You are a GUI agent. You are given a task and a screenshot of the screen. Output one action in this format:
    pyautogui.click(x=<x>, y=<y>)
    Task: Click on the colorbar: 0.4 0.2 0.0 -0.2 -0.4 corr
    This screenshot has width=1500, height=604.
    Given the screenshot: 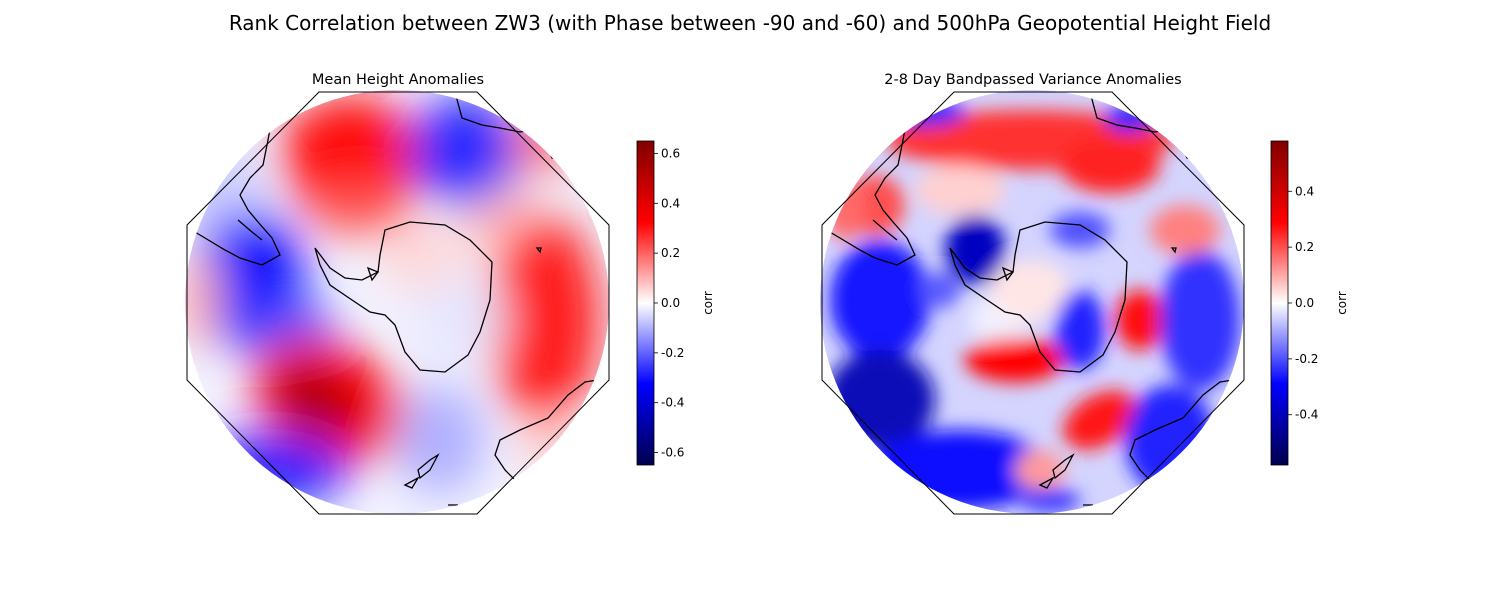 What is the action you would take?
    pyautogui.click(x=1309, y=303)
    